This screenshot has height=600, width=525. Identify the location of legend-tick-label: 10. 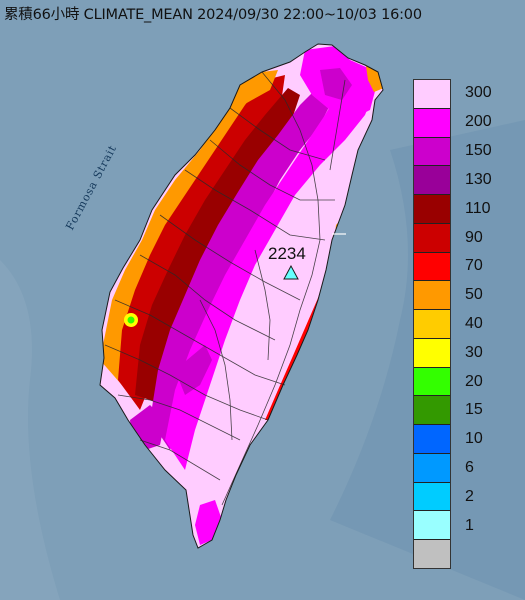
(474, 439).